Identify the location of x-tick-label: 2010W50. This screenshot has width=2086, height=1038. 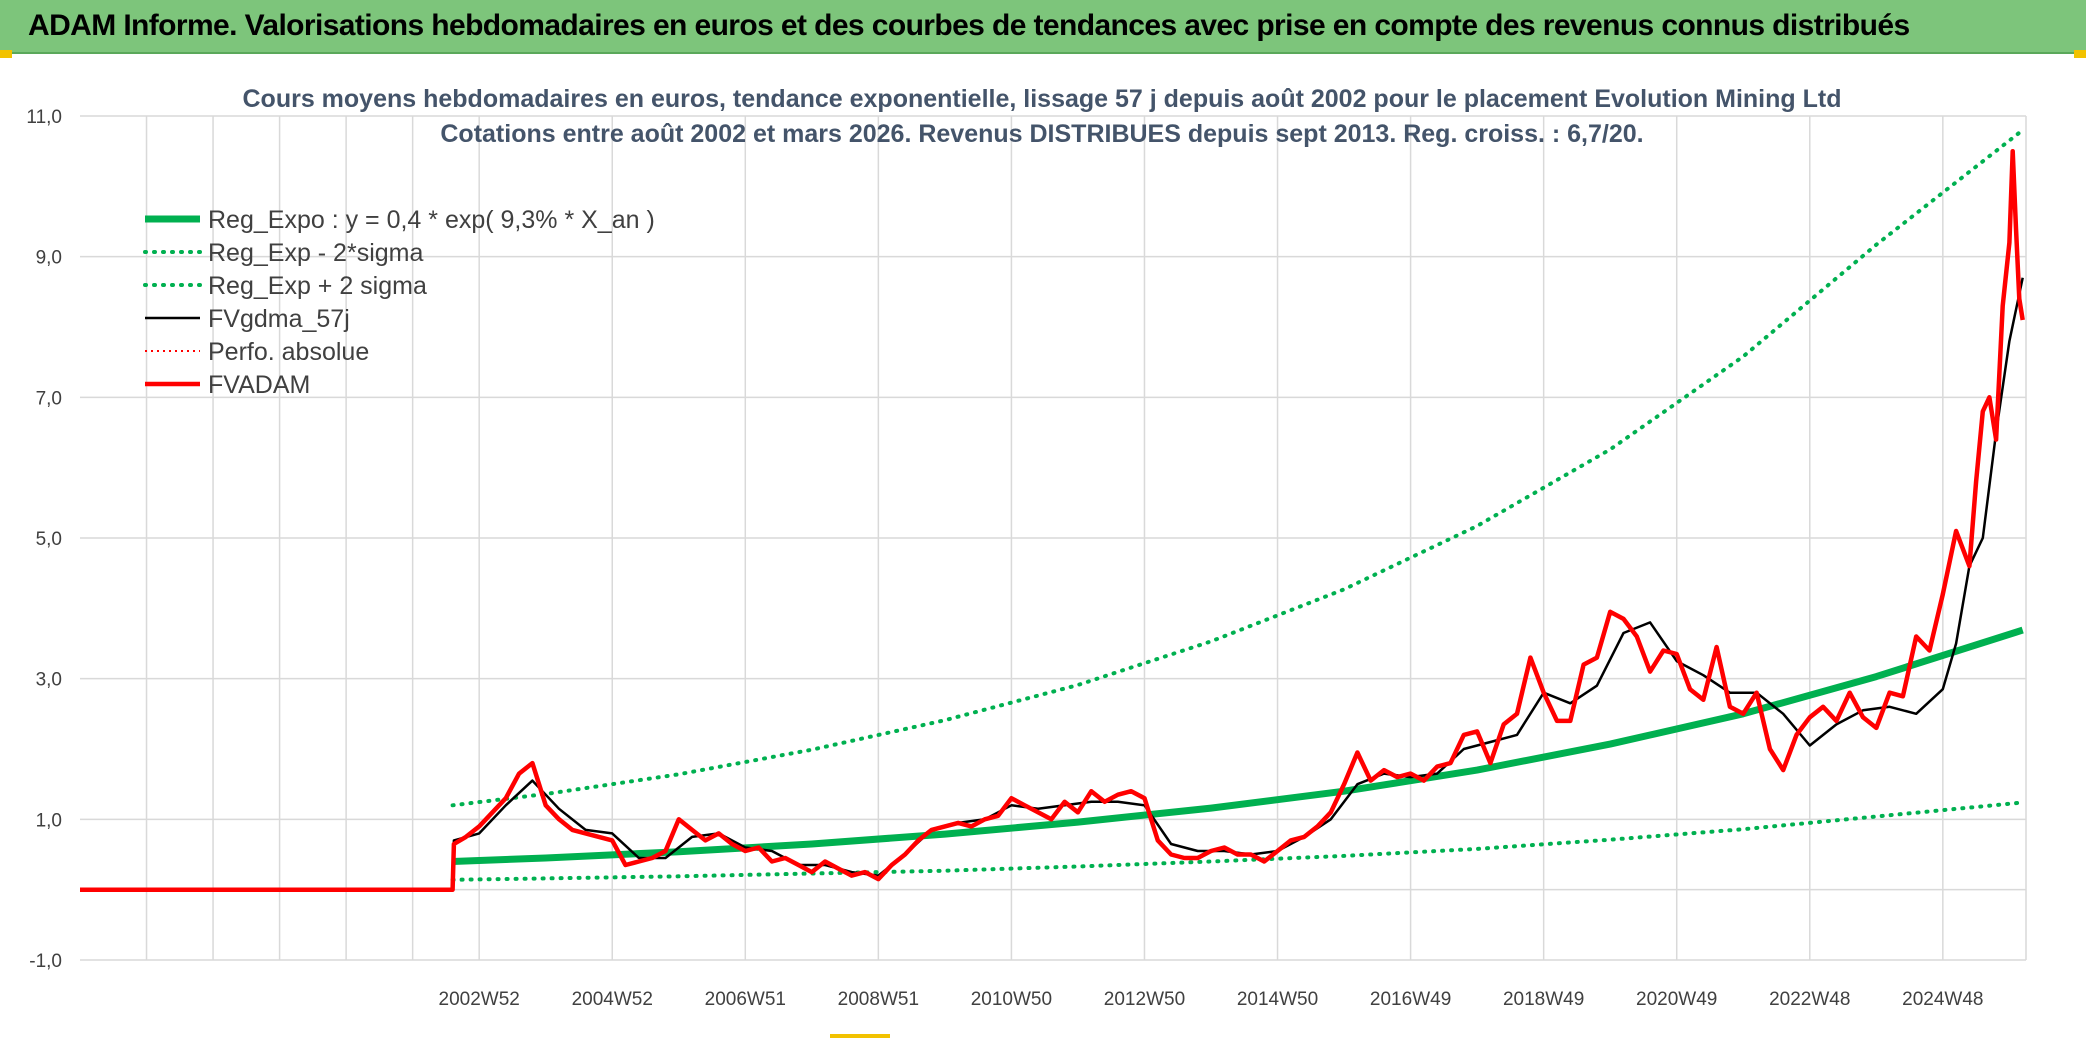
(1011, 999).